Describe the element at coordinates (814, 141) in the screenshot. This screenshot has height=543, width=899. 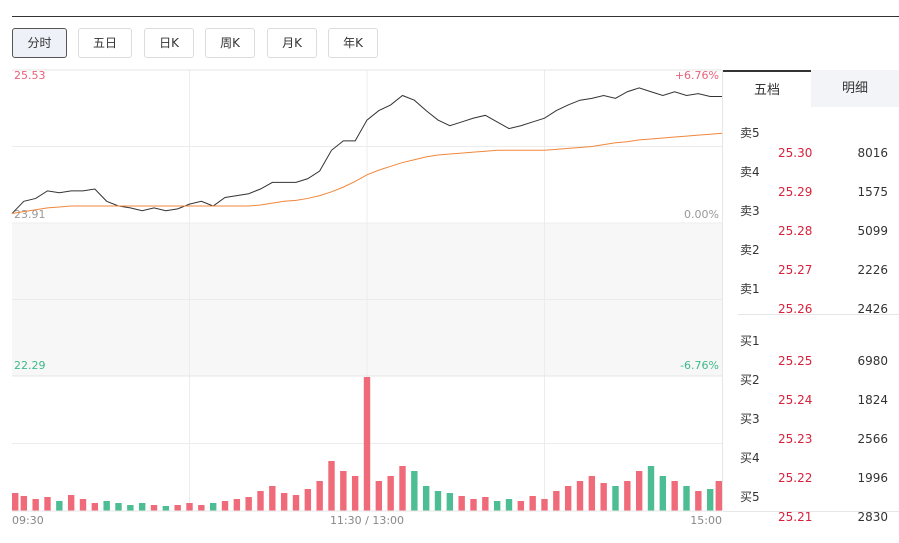
I see `order-row: 卖5 25.30 8016` at that location.